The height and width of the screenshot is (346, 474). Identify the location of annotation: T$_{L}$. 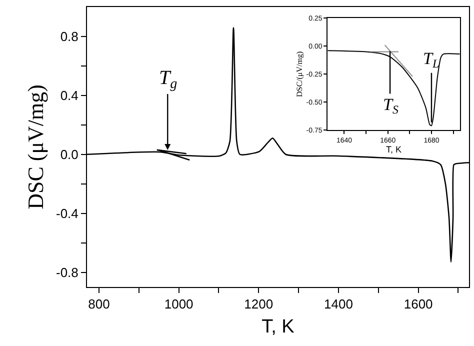
(431, 60).